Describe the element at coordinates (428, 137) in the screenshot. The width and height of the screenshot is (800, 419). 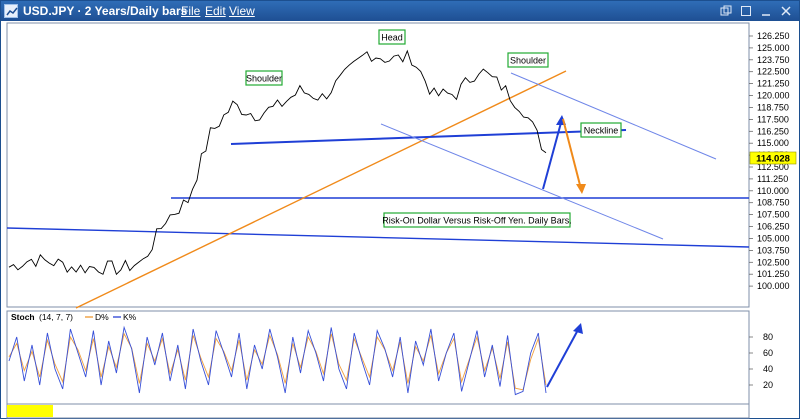
I see `neckline-line` at that location.